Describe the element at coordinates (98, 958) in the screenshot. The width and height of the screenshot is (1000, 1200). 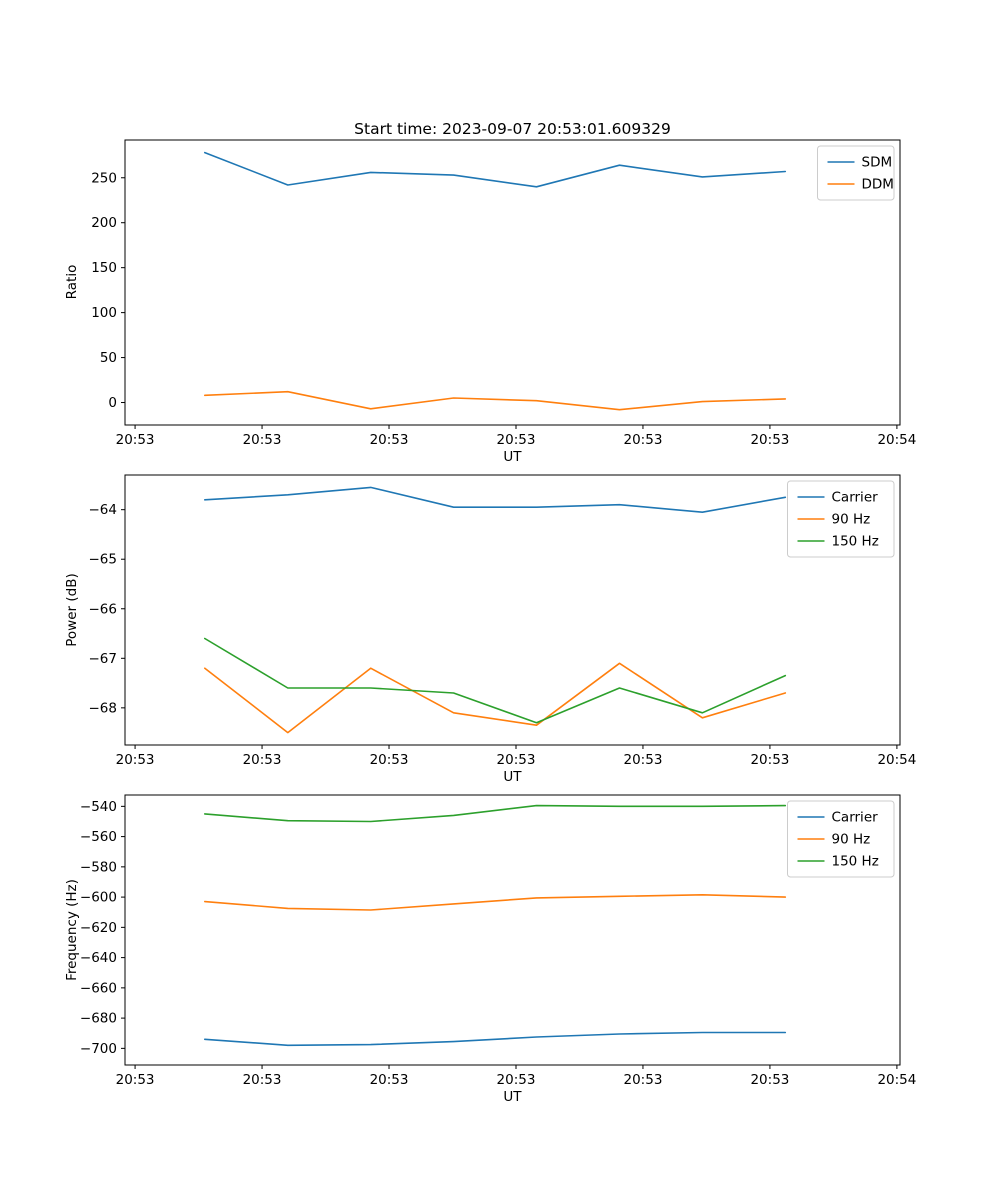
I see `y-tick-label: −640` at that location.